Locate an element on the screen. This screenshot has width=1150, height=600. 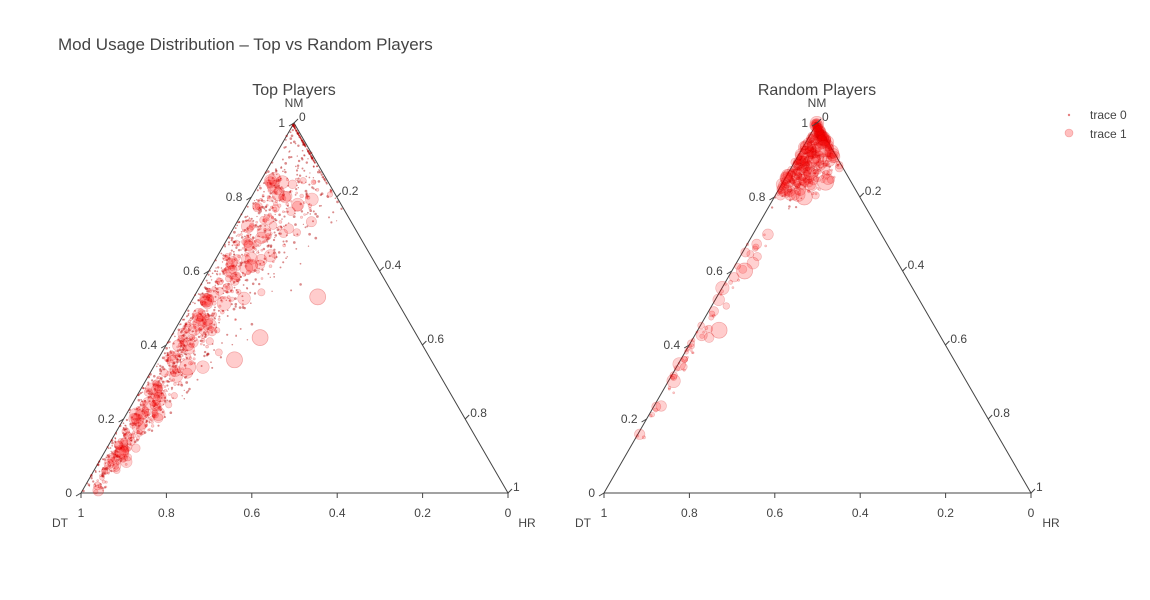
tick-mark-nm is located at coordinates (78, 494).